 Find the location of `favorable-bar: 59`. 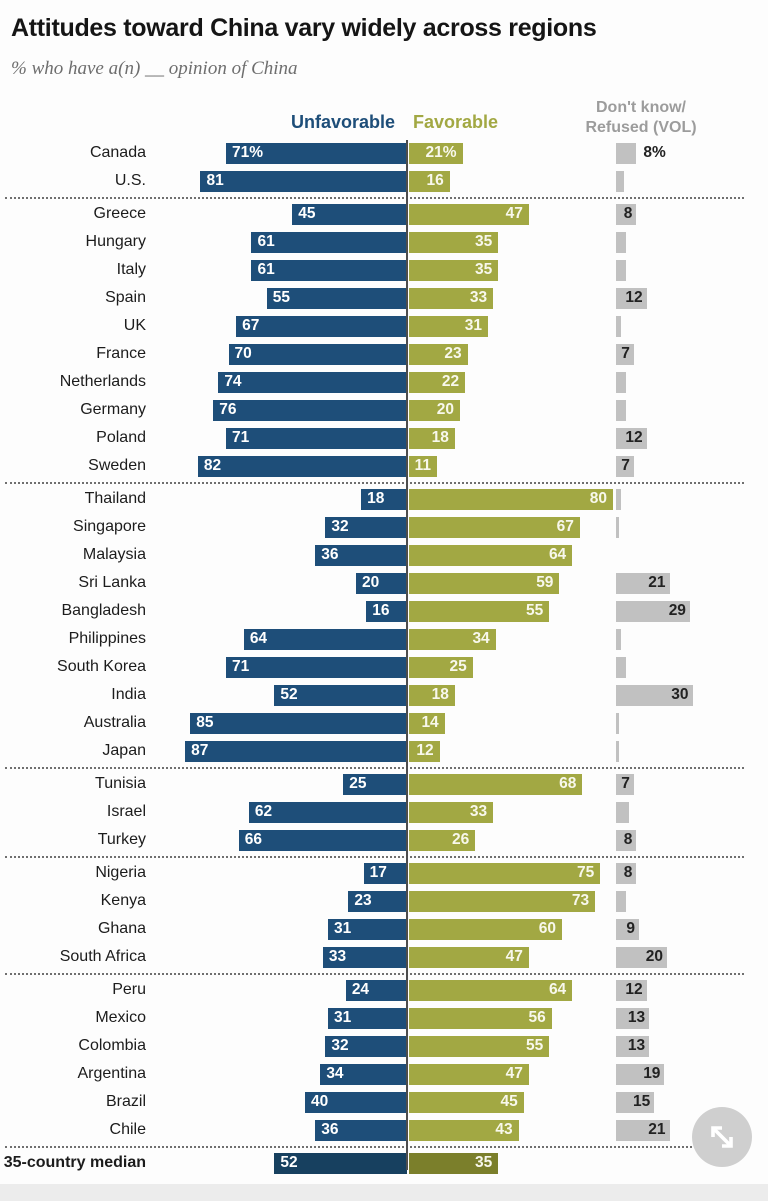

favorable-bar: 59 is located at coordinates (484, 583).